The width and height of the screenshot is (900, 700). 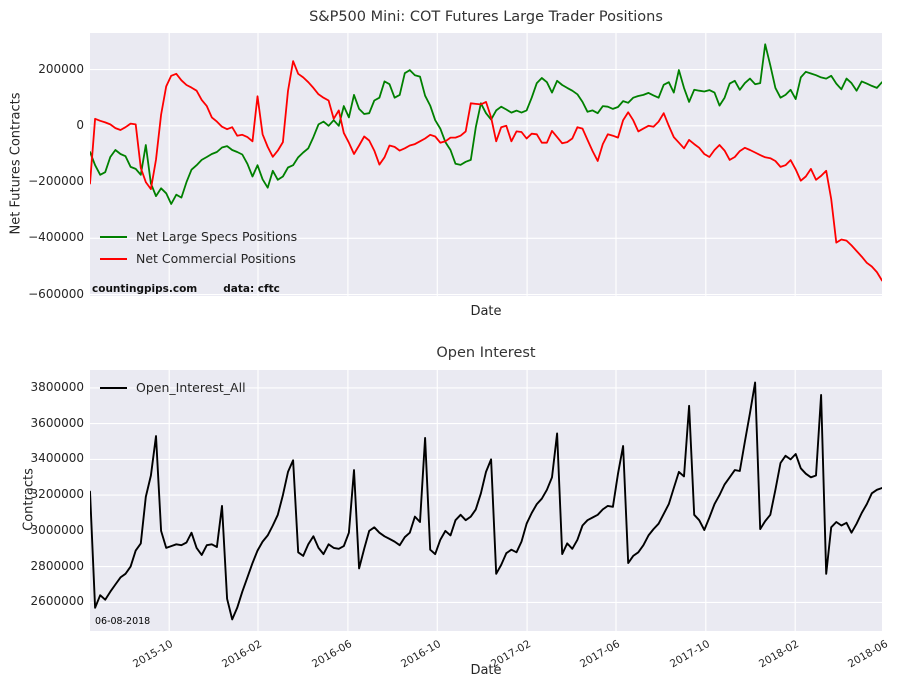 I want to click on legend-label-commercials: Net Commercial Positions, so click(x=216, y=258).